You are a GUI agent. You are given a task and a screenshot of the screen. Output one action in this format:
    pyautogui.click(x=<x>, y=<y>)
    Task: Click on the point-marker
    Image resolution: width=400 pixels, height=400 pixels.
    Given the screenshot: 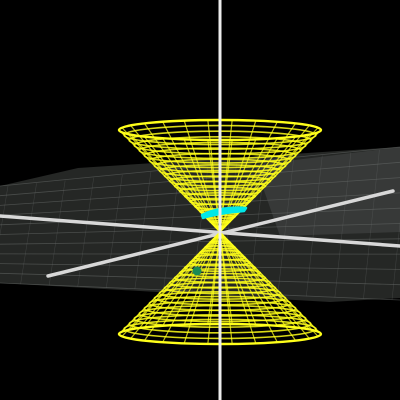 What is the action you would take?
    pyautogui.click(x=197, y=271)
    